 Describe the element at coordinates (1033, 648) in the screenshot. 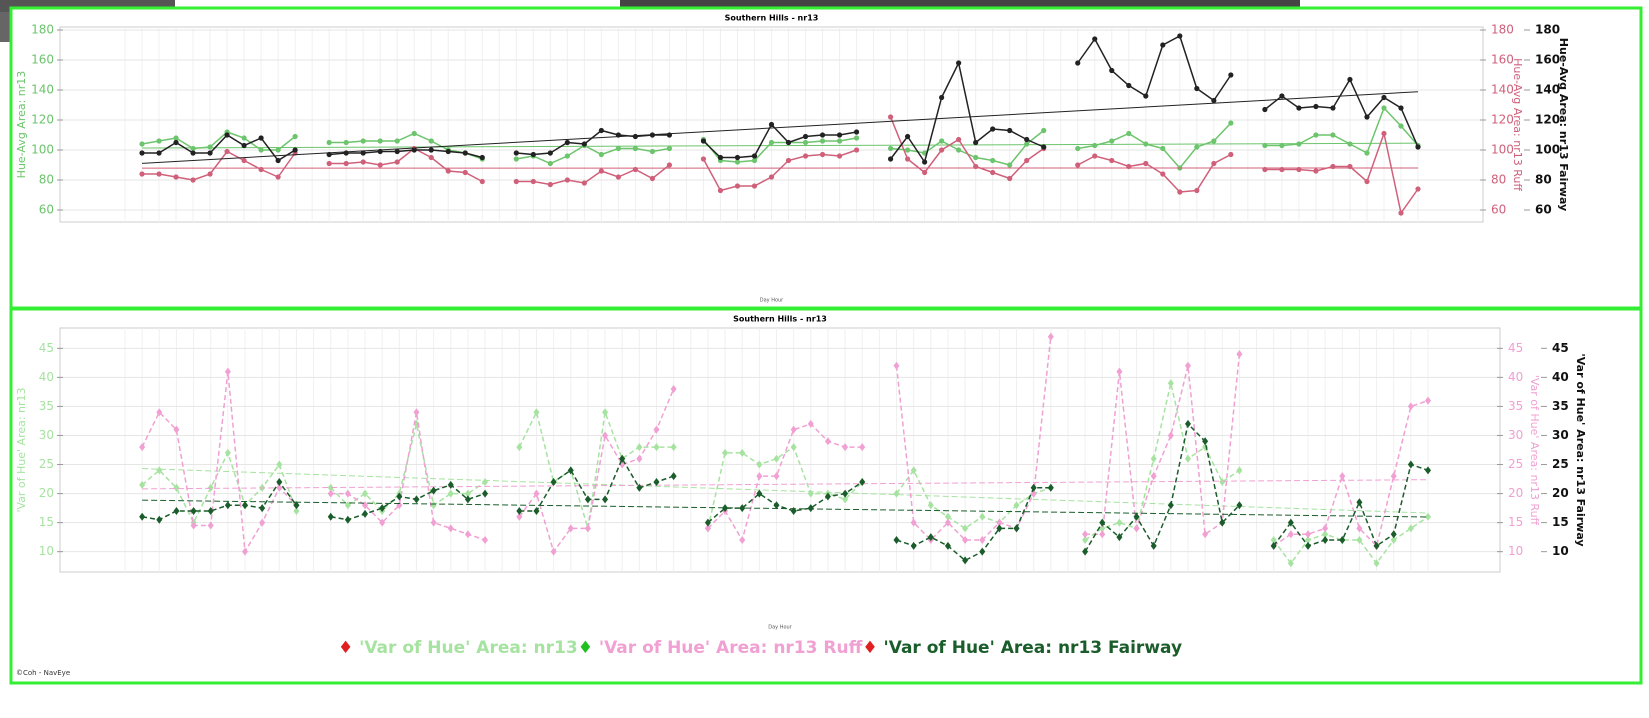

I see `legend-entry: 'Var of Hue' Area: nr13 Fairway` at that location.